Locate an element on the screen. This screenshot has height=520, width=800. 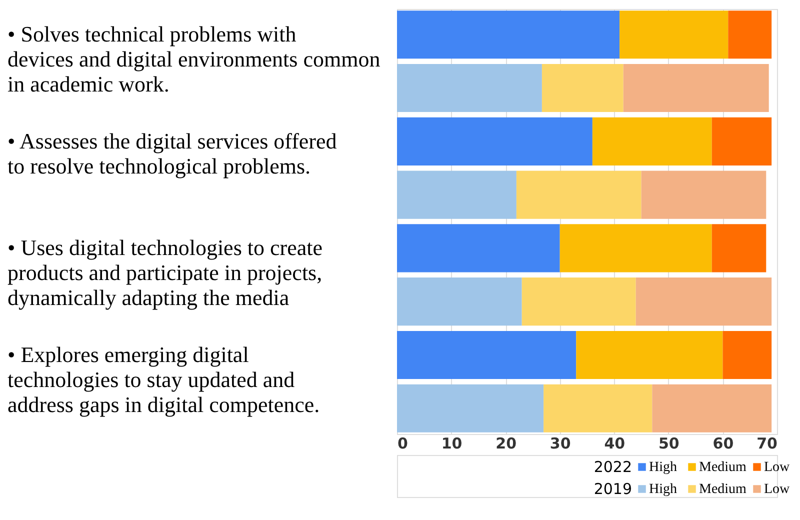
x-tick-label: 40 is located at coordinates (615, 443).